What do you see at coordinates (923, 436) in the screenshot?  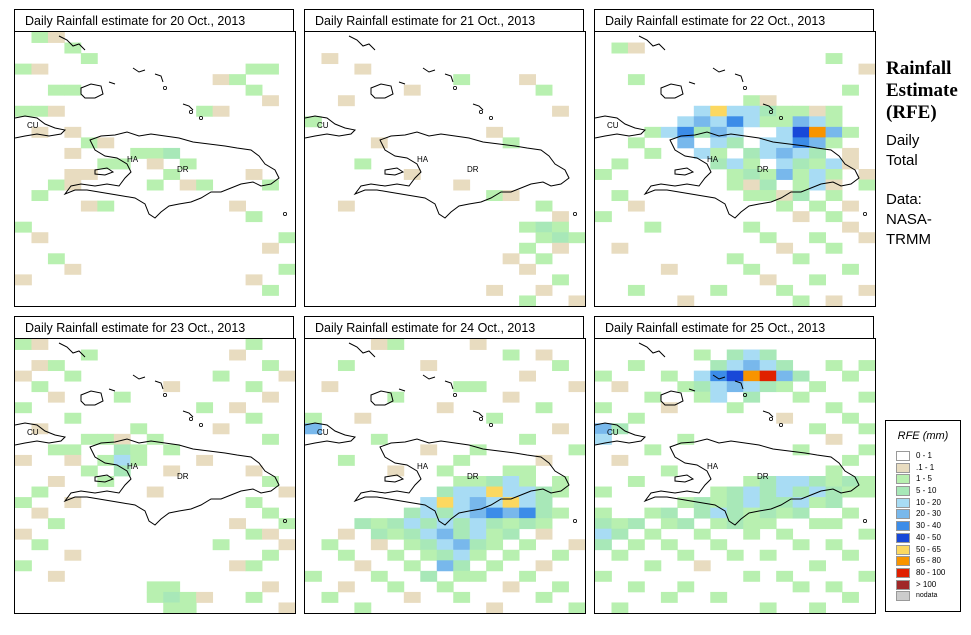 I see `legend-title: RFE (mm)` at bounding box center [923, 436].